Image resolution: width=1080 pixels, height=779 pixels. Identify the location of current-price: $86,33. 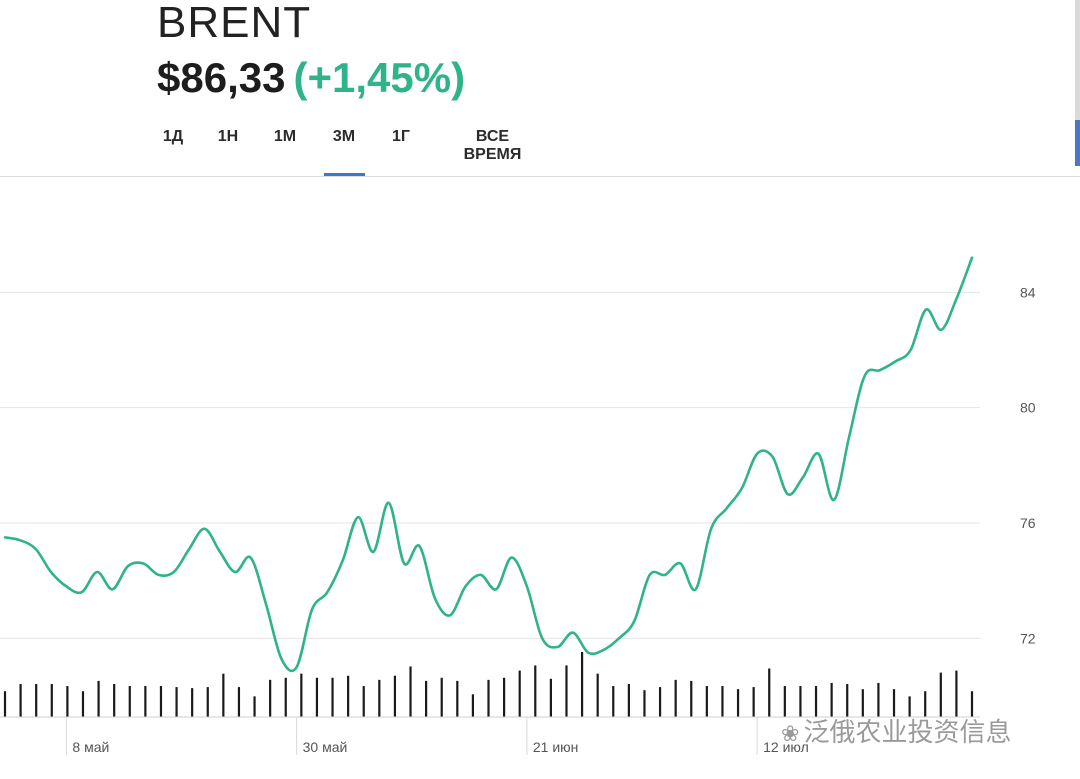
(221, 77).